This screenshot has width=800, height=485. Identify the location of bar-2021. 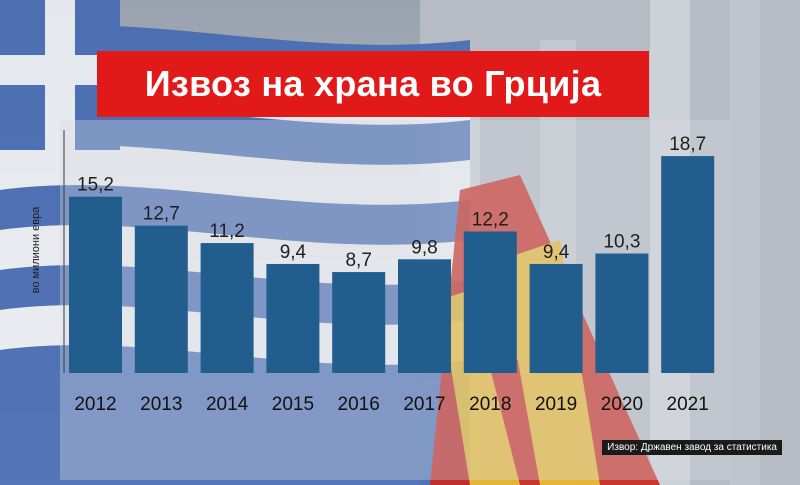
(688, 264).